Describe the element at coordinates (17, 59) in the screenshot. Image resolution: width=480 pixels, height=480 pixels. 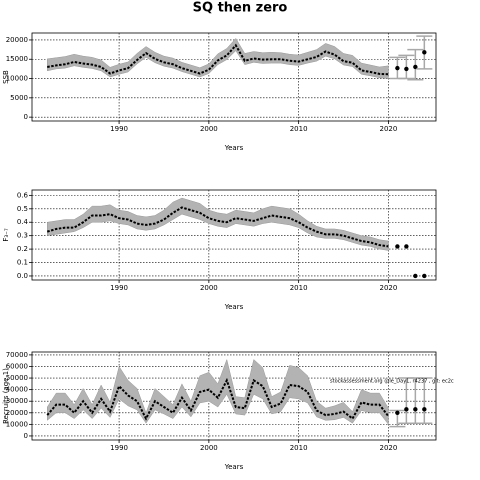
I see `y-tick-label: 15000` at that location.